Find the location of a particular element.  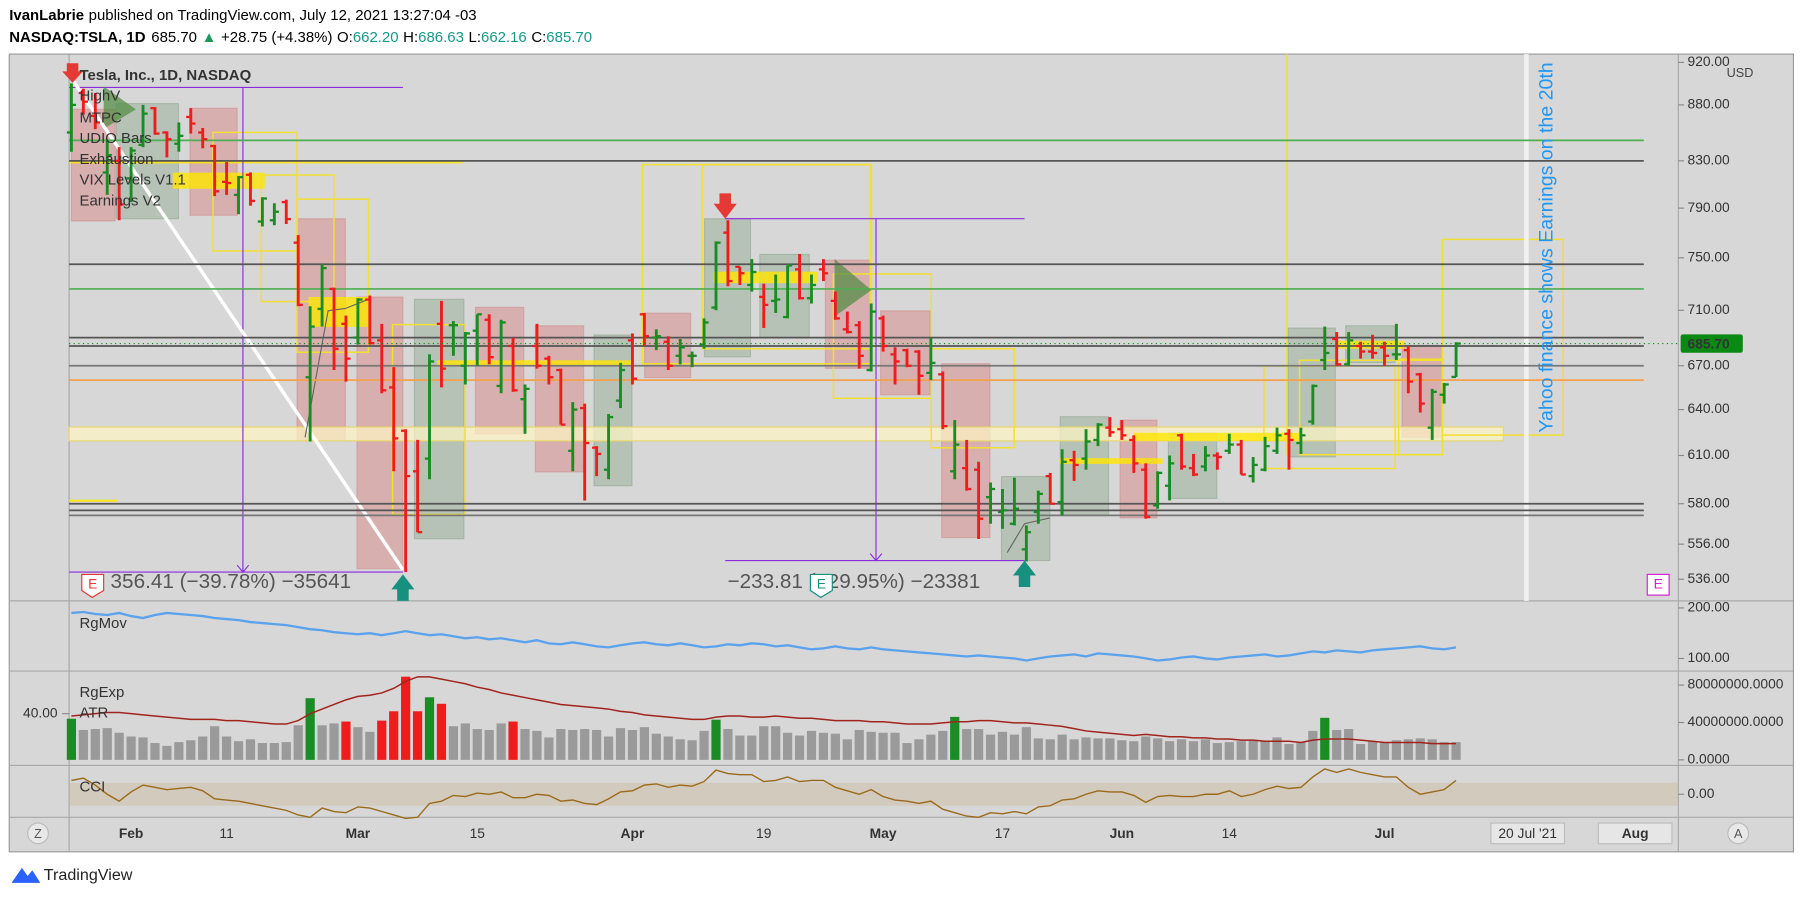

pane-label: RgMov is located at coordinates (103, 623).